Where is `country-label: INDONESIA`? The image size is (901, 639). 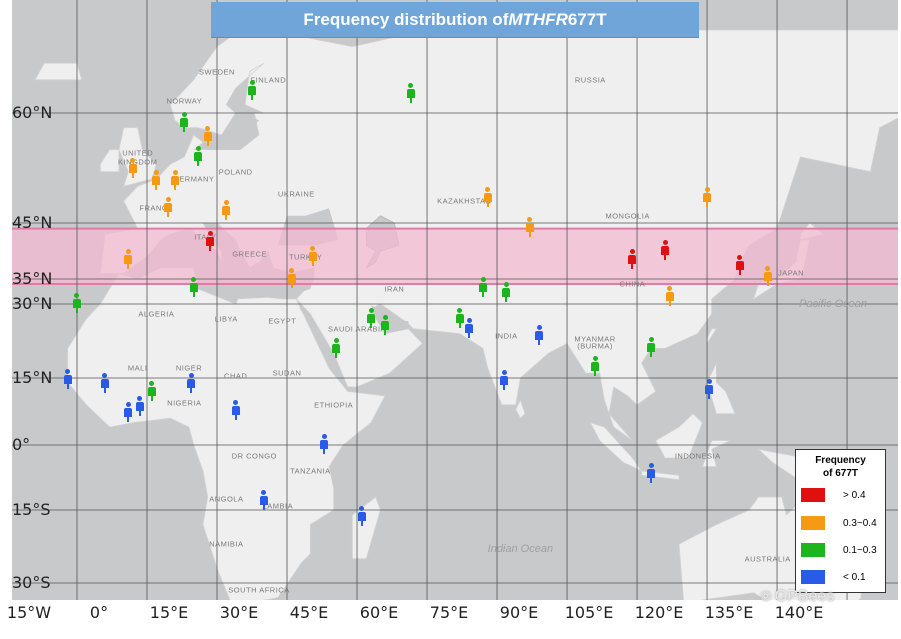
country-label: INDONESIA is located at coordinates (697, 456).